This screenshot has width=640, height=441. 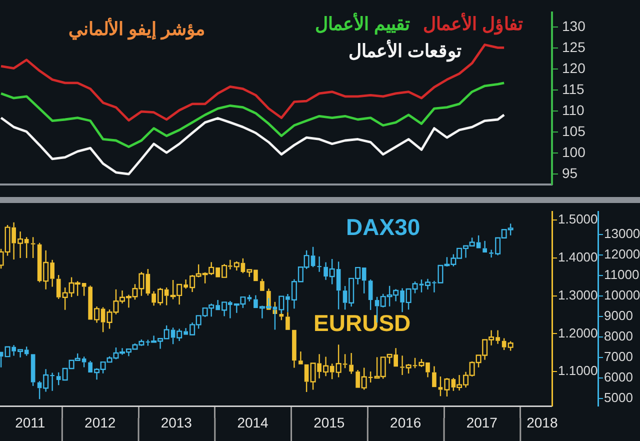 What do you see at coordinates (618, 397) in the screenshot?
I see `y2-tick-label: 5000` at bounding box center [618, 397].